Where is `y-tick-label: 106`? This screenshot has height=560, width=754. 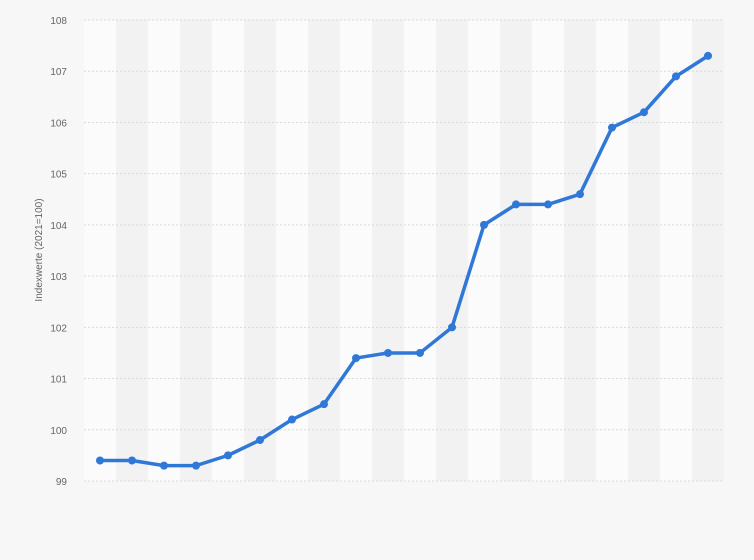 y-tick-label: 106 is located at coordinates (58, 123).